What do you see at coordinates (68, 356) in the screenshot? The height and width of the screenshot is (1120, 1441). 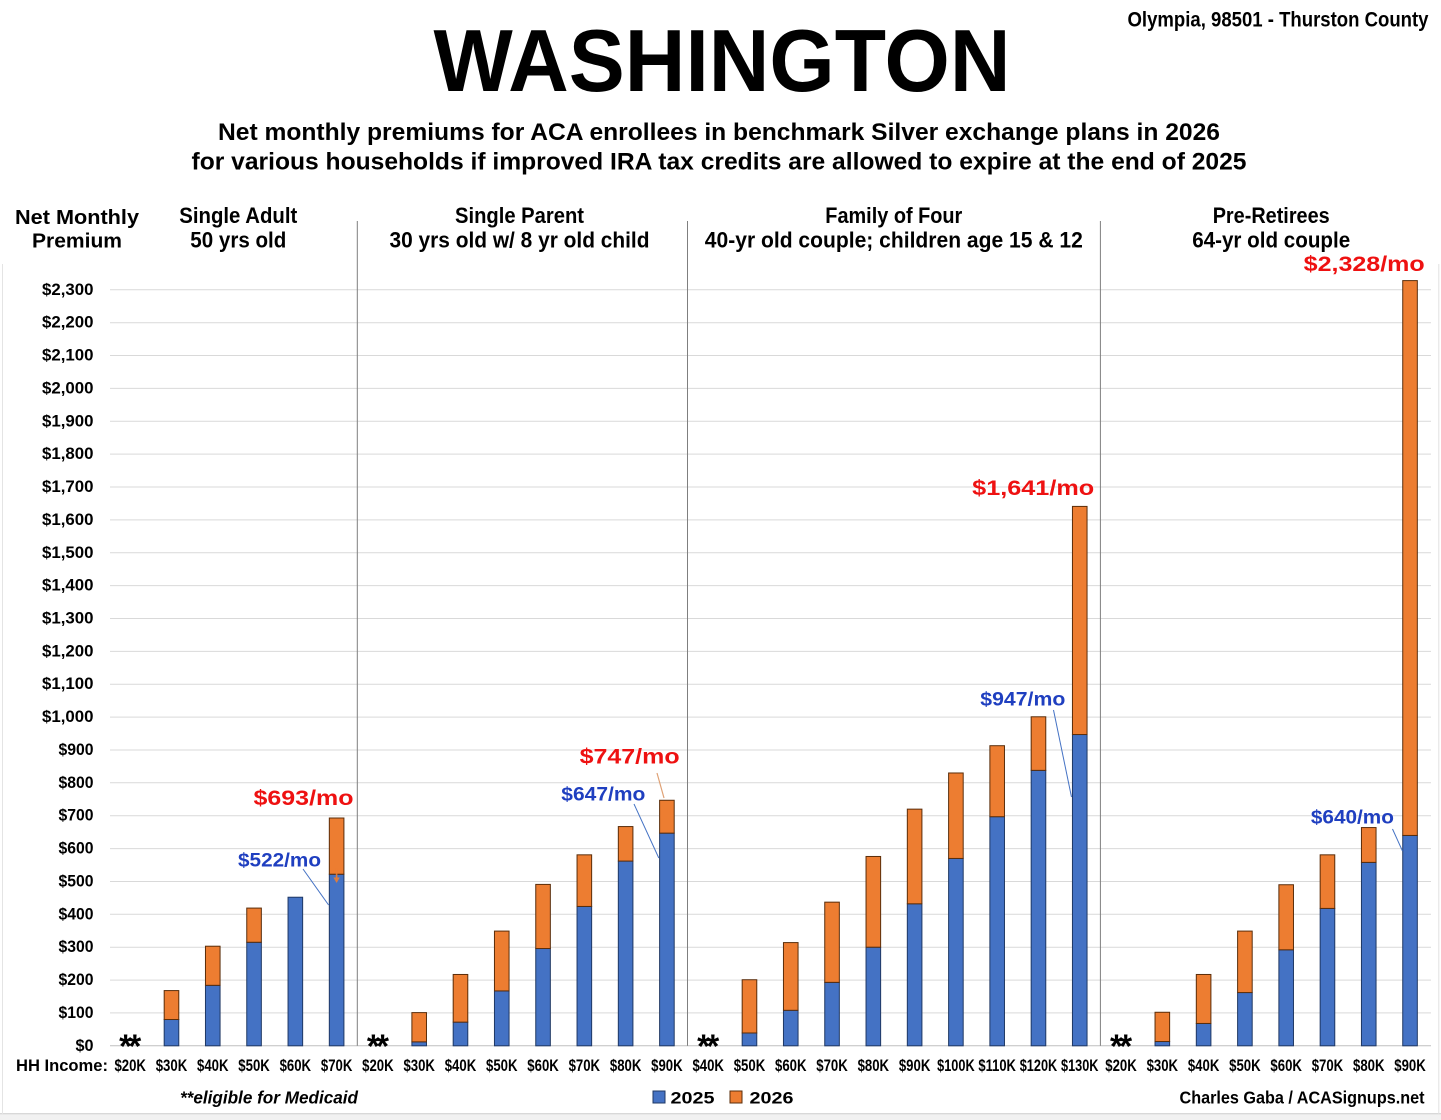 I see `svg-text: $2,100` at bounding box center [68, 356].